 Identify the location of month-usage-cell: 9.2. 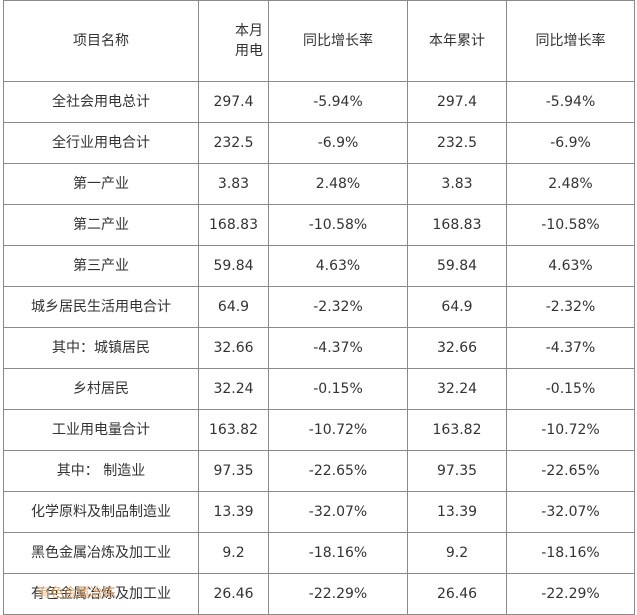
(233, 553).